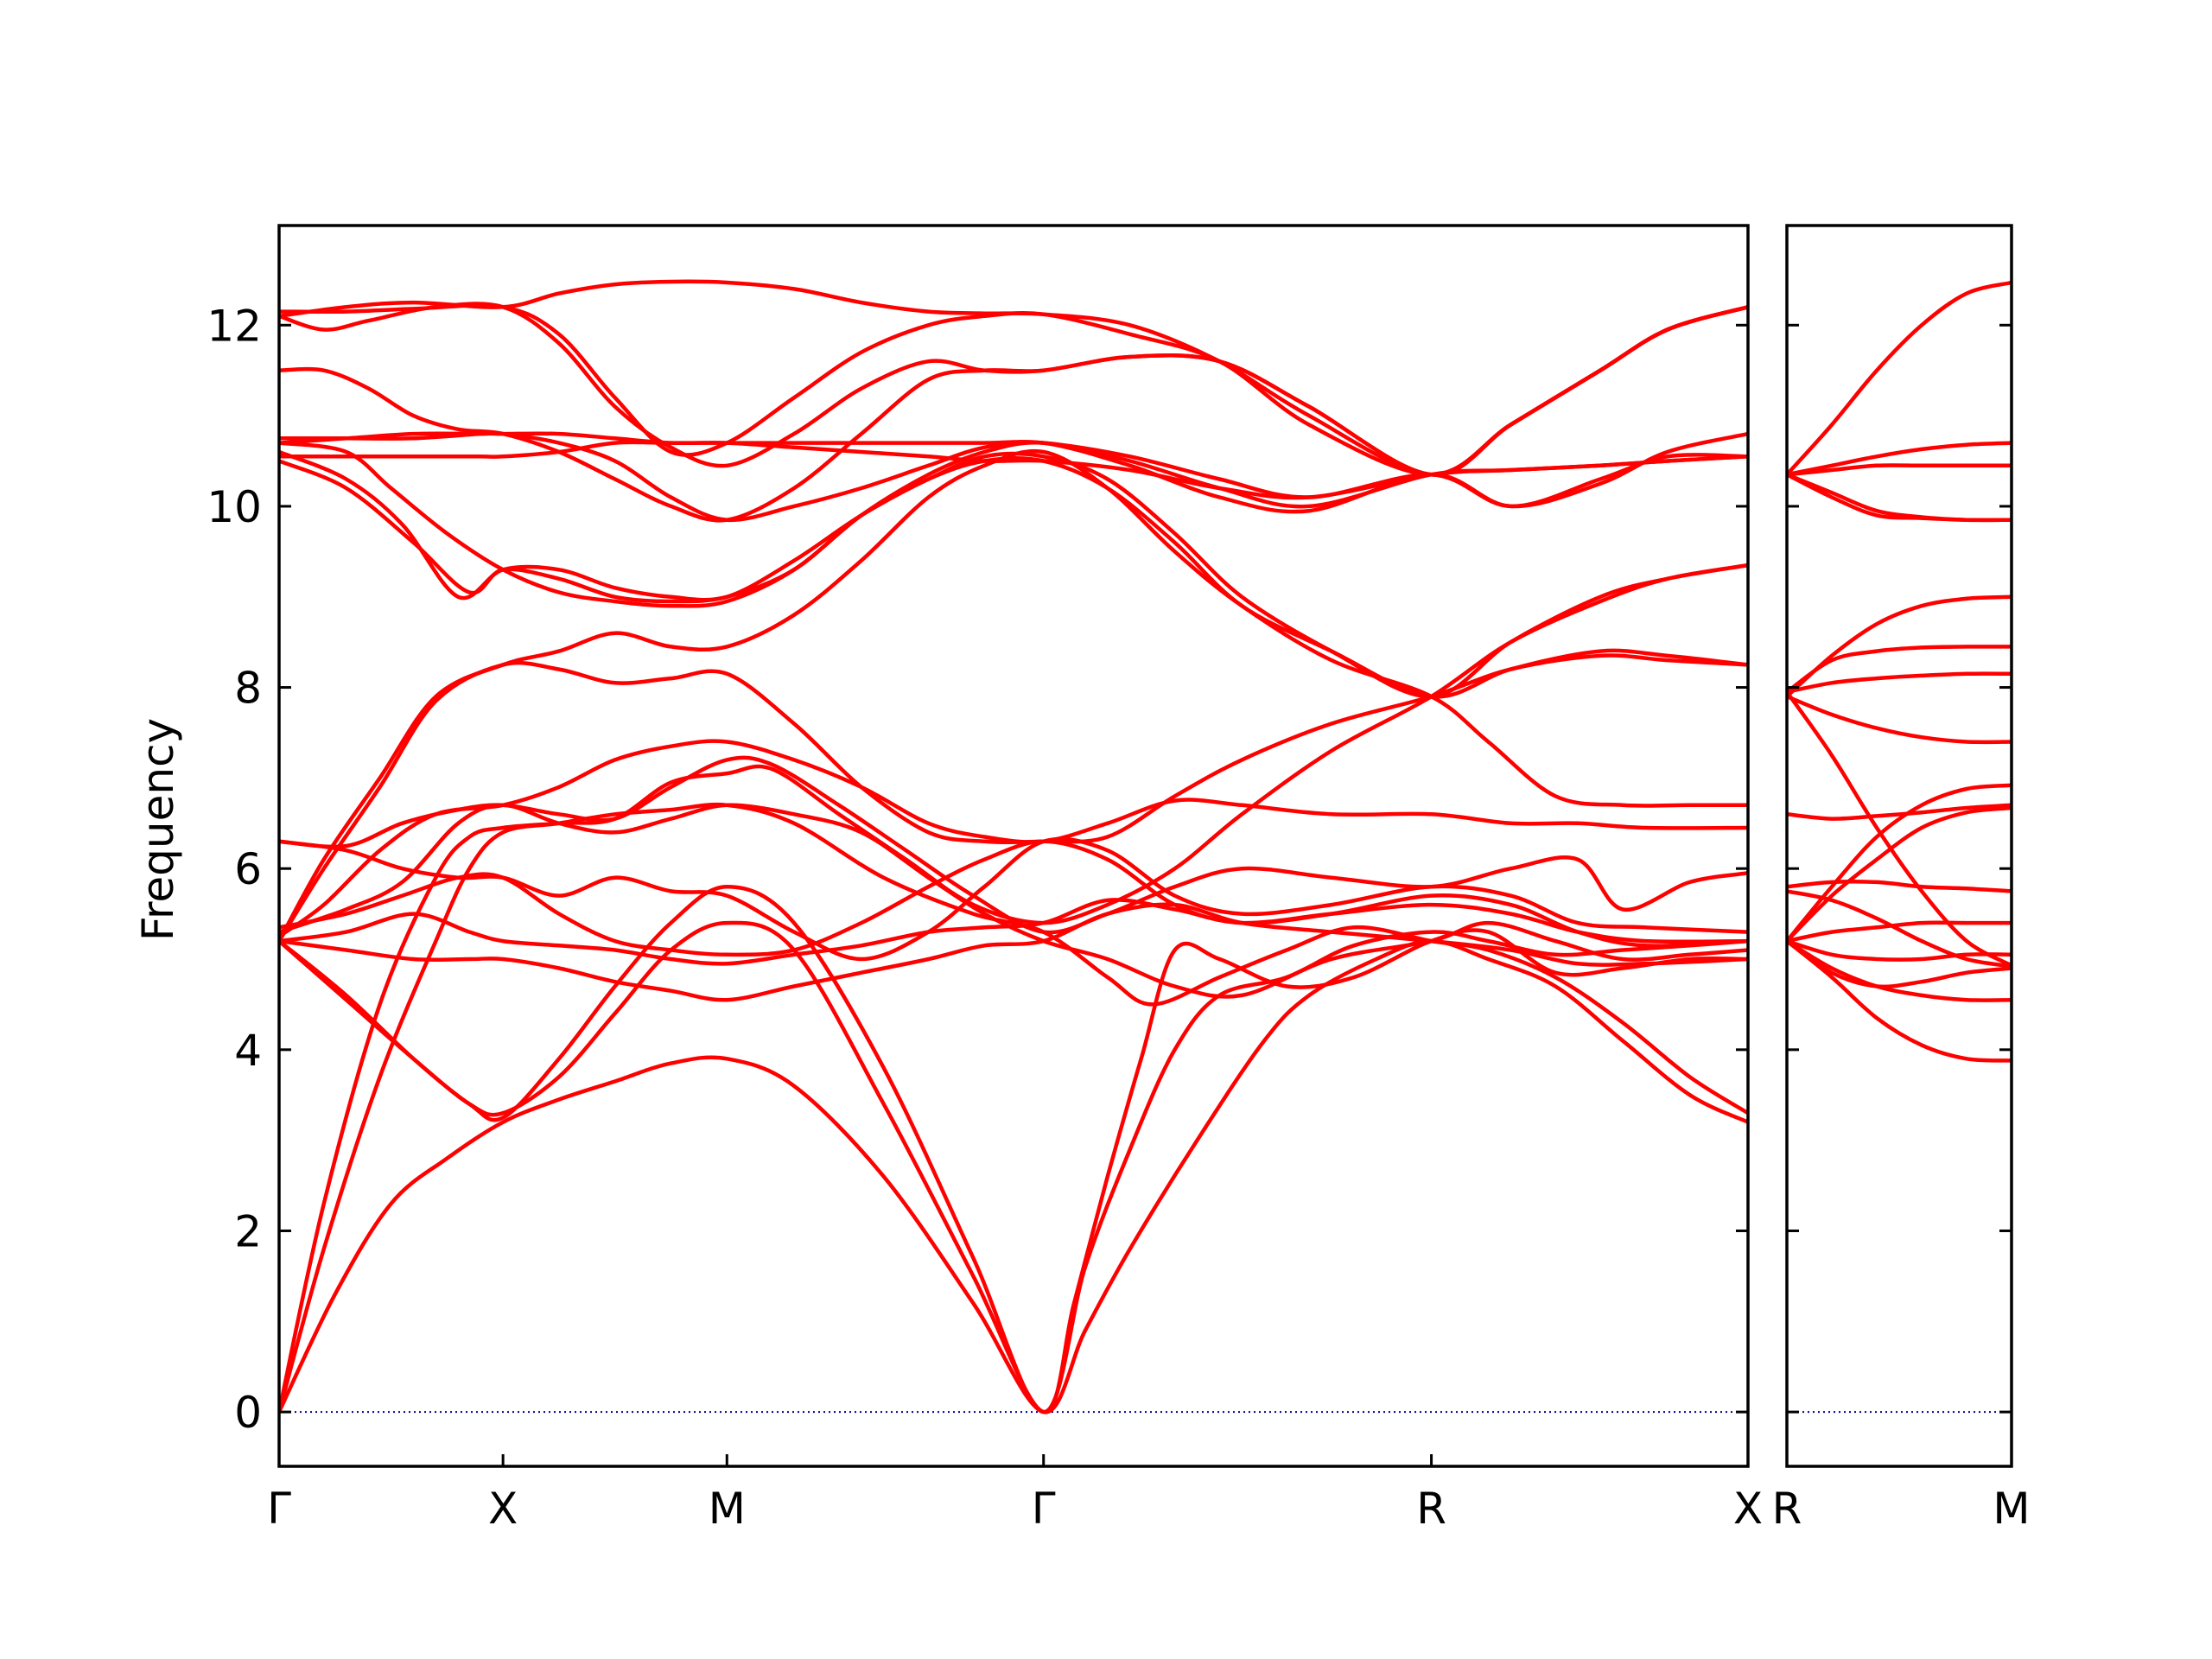  Describe the element at coordinates (248, 1051) in the screenshot. I see `y-tick-label: 4` at that location.